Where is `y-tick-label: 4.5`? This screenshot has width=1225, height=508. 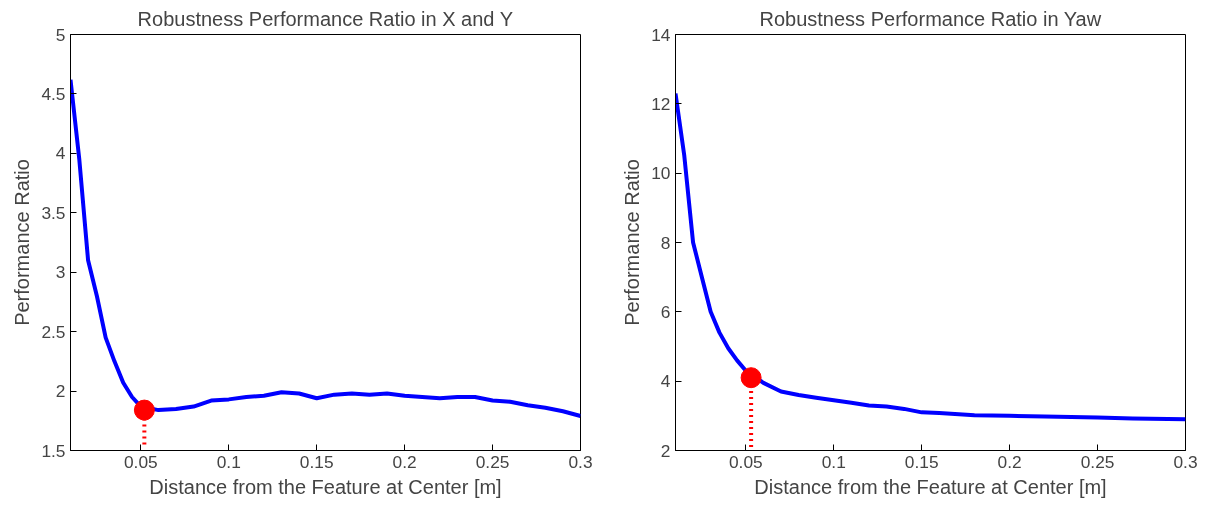
y-tick-label: 4.5 is located at coordinates (53, 93).